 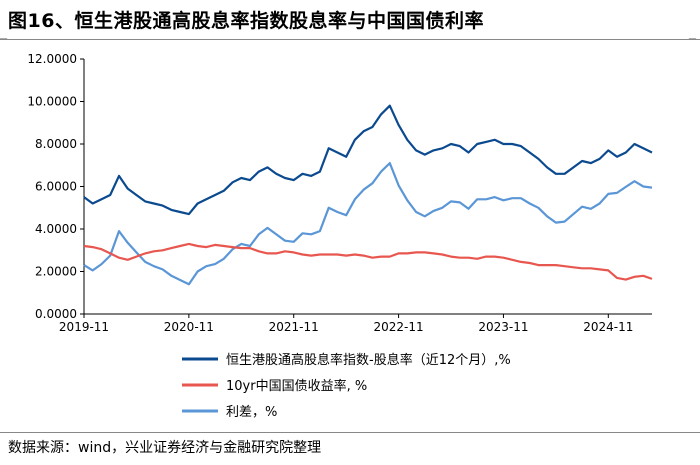 What do you see at coordinates (52, 59) in the screenshot?
I see `y-tick-label: 12.0000` at bounding box center [52, 59].